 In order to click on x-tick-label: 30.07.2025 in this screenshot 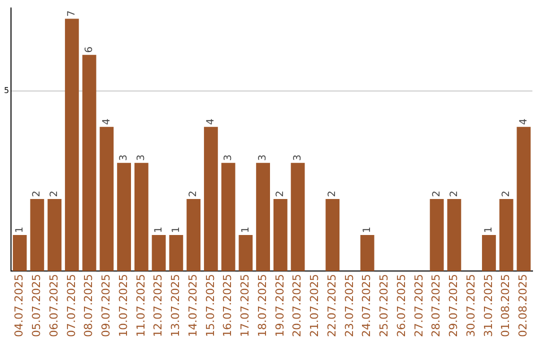, I will do `click(471, 306)`.